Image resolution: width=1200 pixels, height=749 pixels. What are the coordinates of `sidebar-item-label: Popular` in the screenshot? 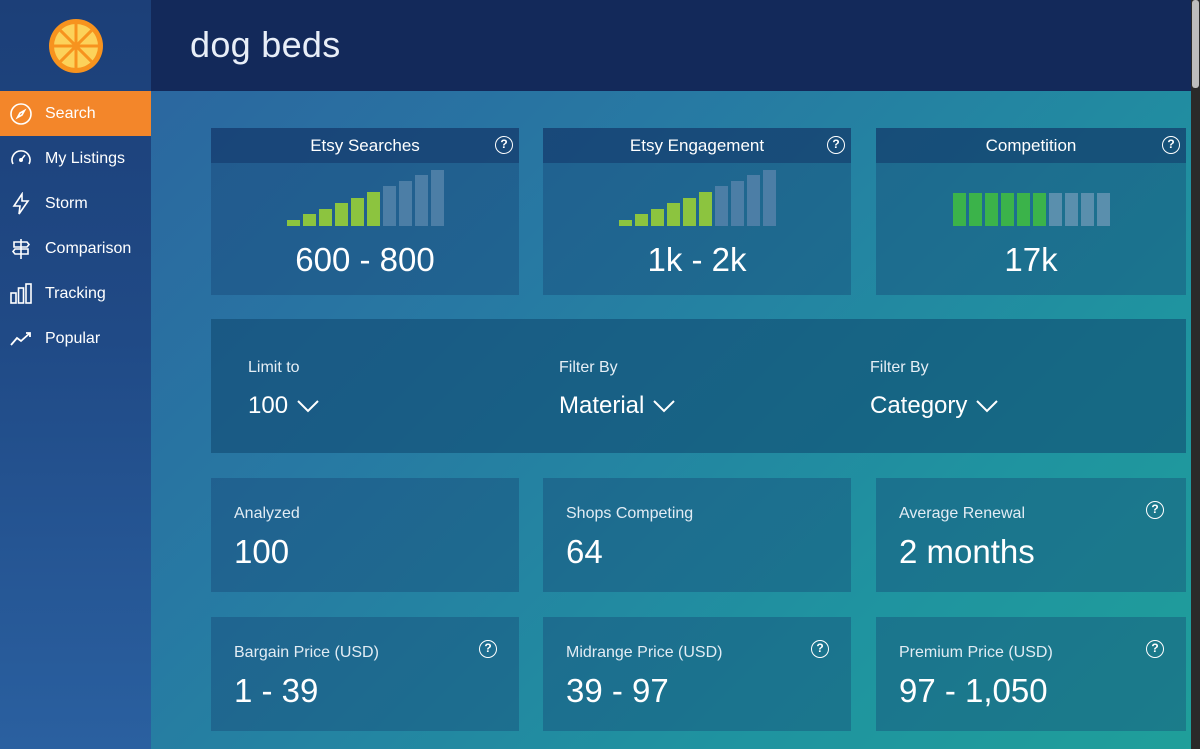 It's located at (73, 338).